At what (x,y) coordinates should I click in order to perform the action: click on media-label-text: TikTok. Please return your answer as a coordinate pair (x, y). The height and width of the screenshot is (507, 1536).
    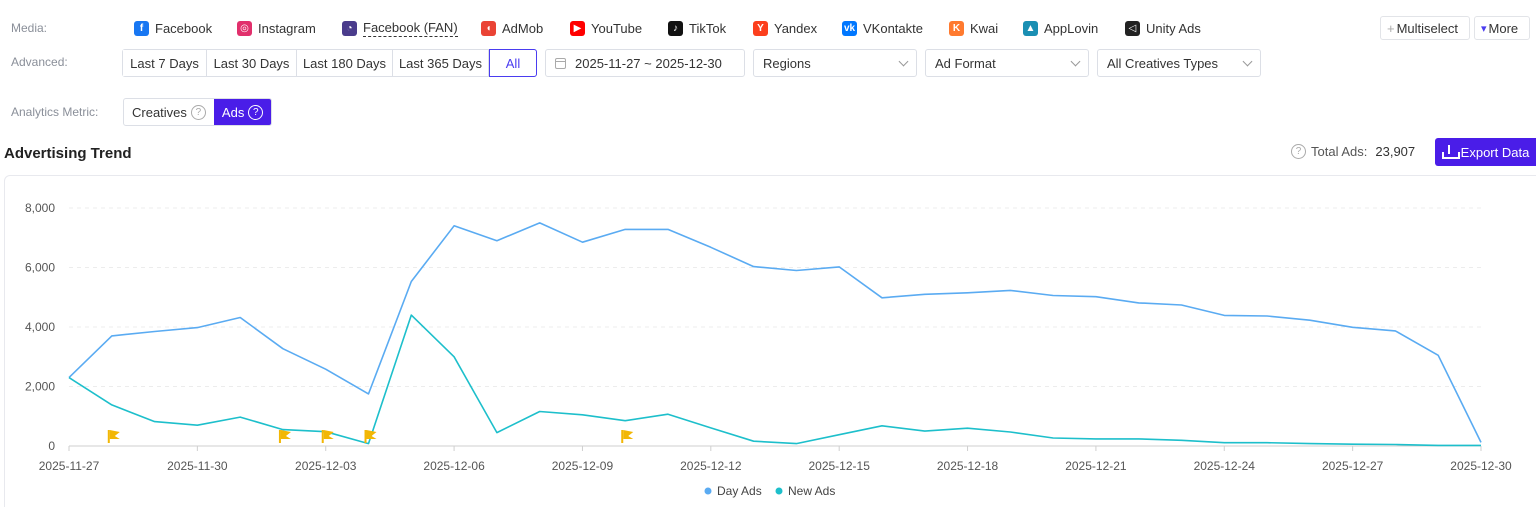
    Looking at the image, I should click on (708, 28).